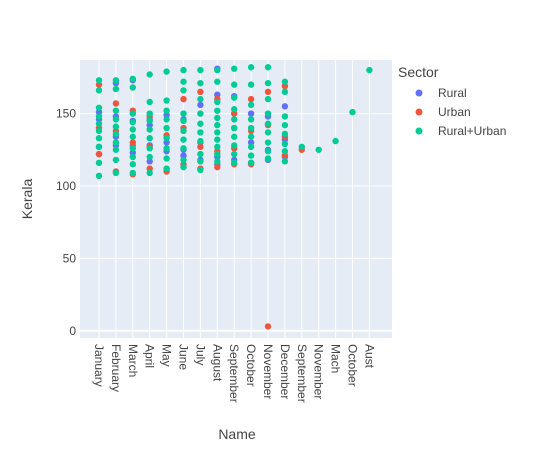  Describe the element at coordinates (441, 93) in the screenshot. I see `legend-item: Rural` at that location.